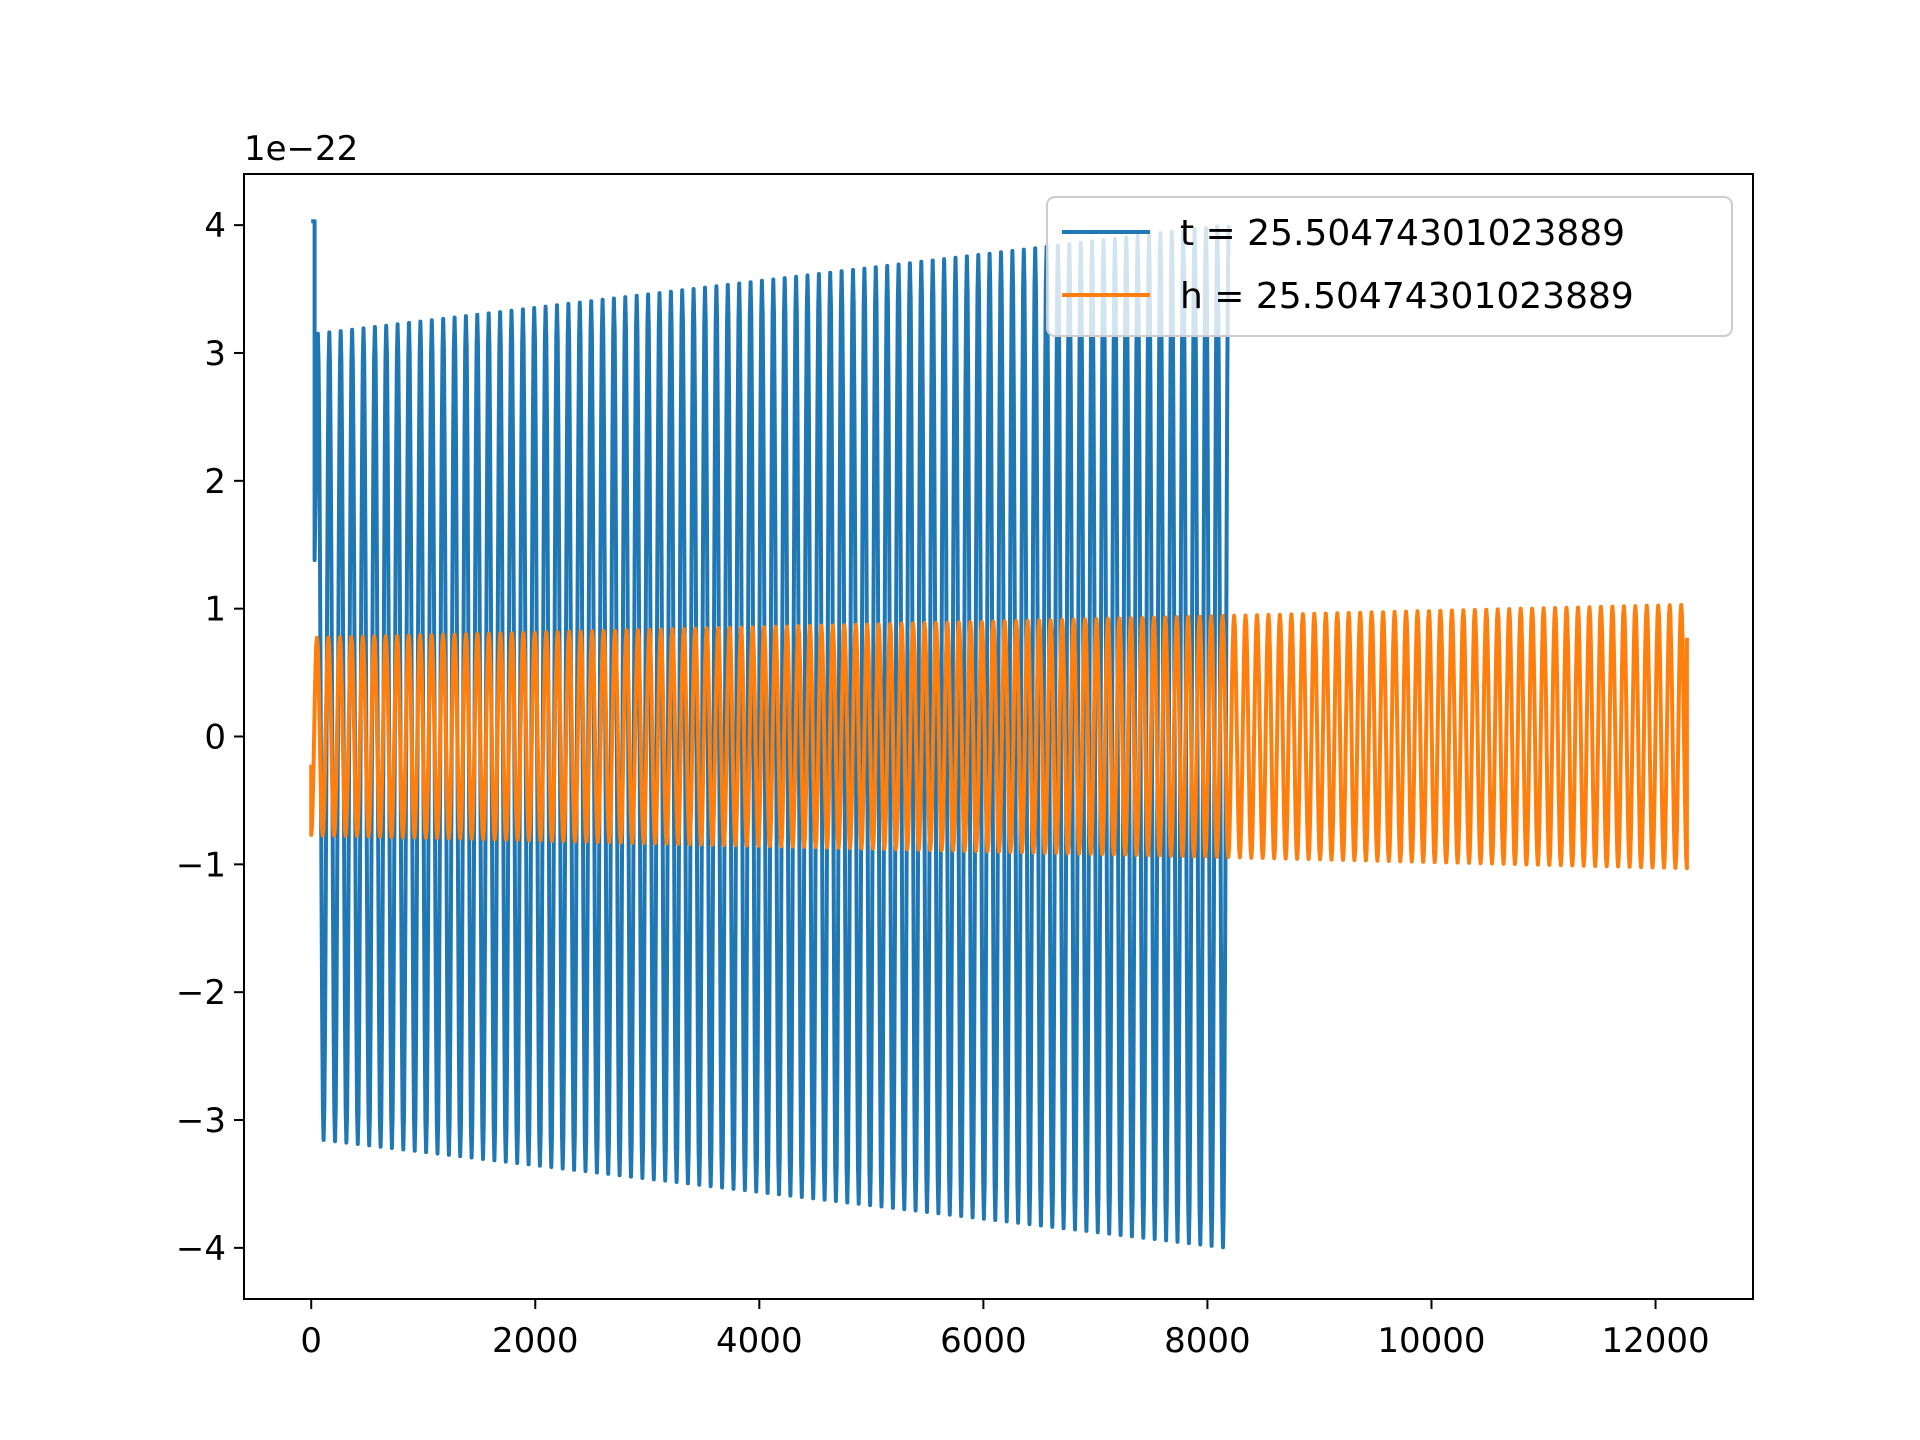 The height and width of the screenshot is (1440, 1920). I want to click on x-tick-label: 10000, so click(1431, 1341).